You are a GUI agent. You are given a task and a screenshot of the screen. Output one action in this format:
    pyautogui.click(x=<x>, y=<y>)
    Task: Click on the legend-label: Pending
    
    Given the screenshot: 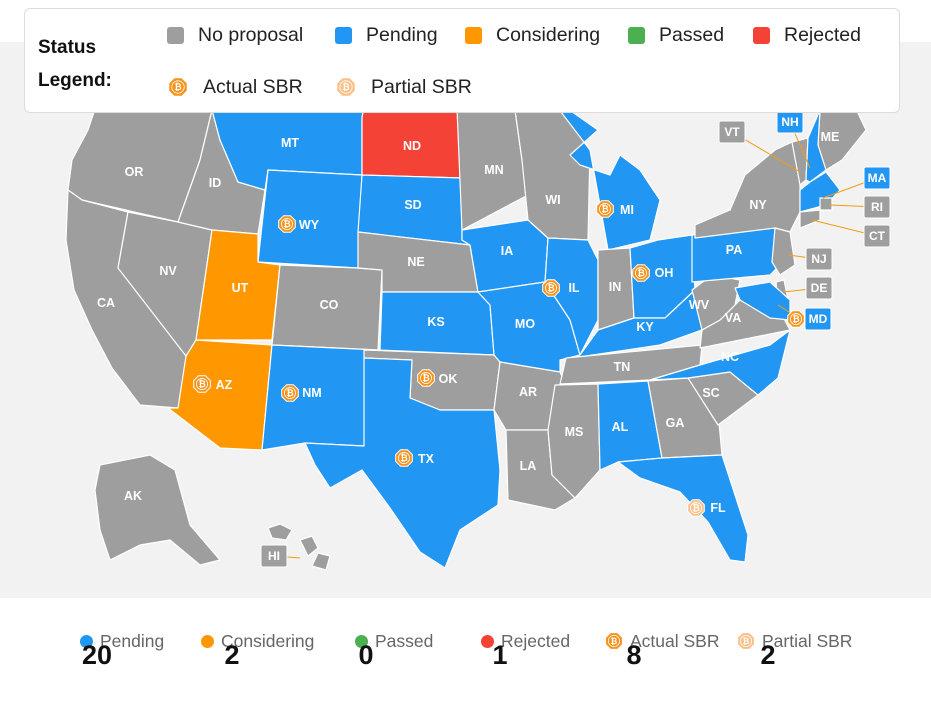 What is the action you would take?
    pyautogui.click(x=402, y=34)
    